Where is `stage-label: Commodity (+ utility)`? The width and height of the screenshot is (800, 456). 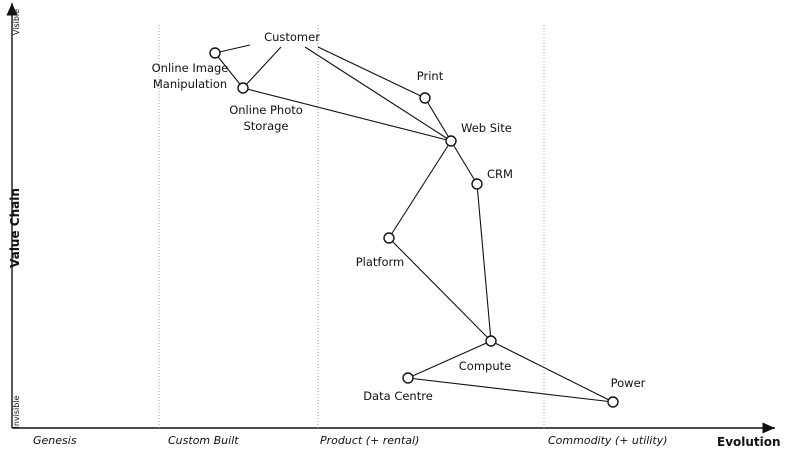
stage-label: Commodity (+ utility) is located at coordinates (608, 440).